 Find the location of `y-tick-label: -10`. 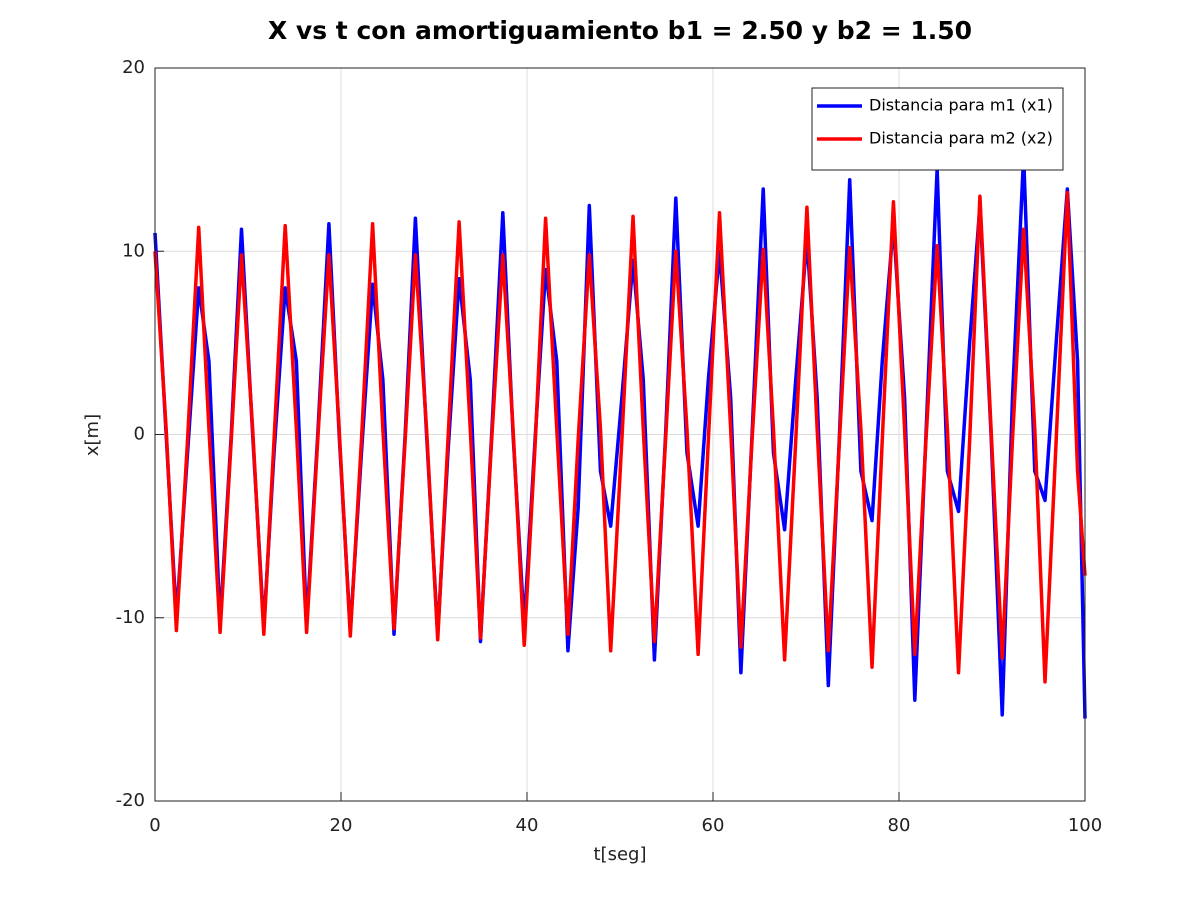

y-tick-label: -10 is located at coordinates (130, 617).